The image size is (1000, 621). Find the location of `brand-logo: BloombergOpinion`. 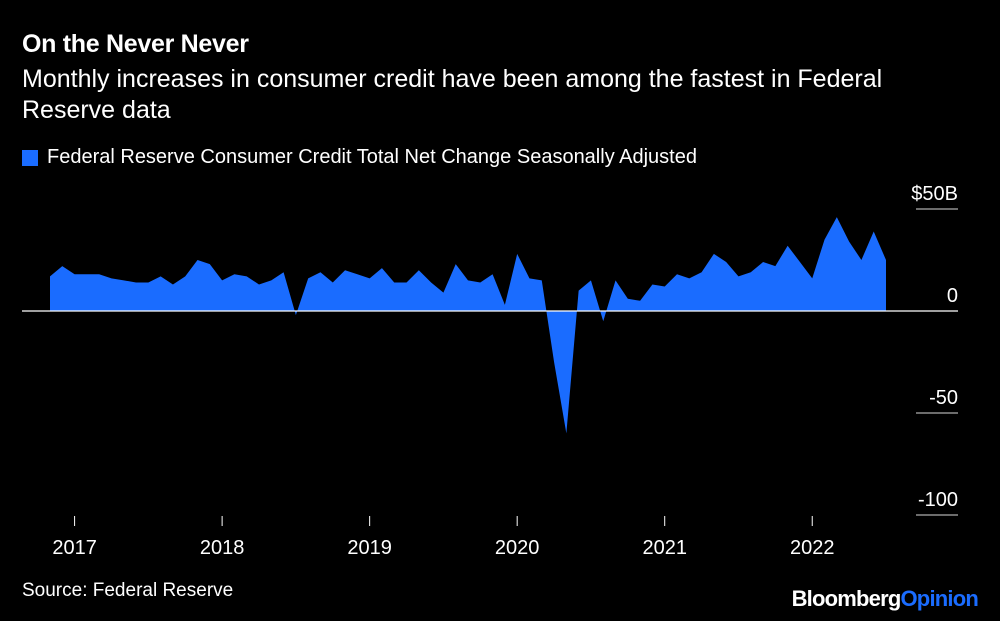

brand-logo: BloombergOpinion is located at coordinates (885, 599).